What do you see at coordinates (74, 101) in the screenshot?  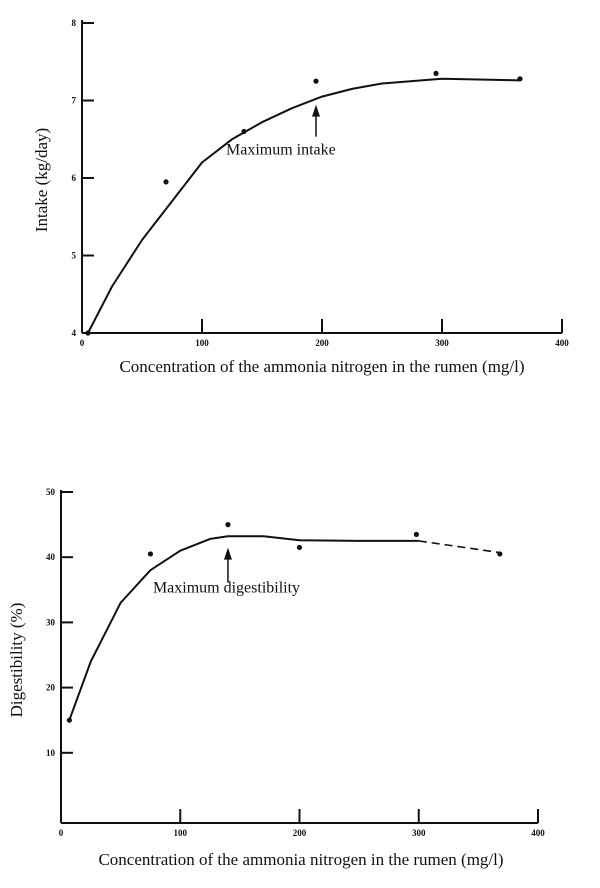 I see `y-tick-label: 7` at bounding box center [74, 101].